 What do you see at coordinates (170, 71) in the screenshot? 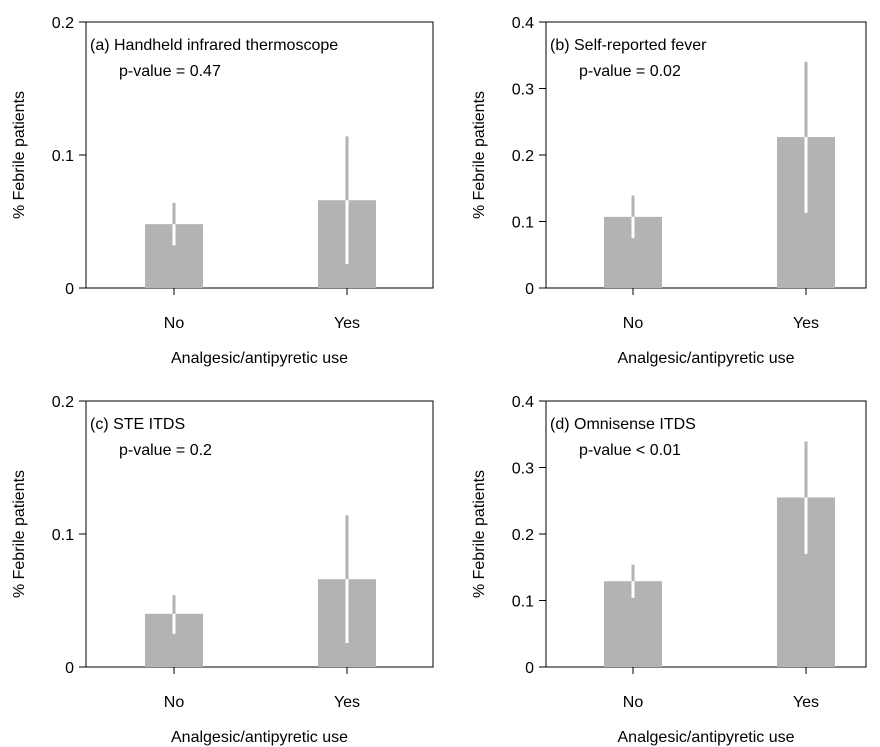
I see `p-value-label: p-value = 0.47` at bounding box center [170, 71].